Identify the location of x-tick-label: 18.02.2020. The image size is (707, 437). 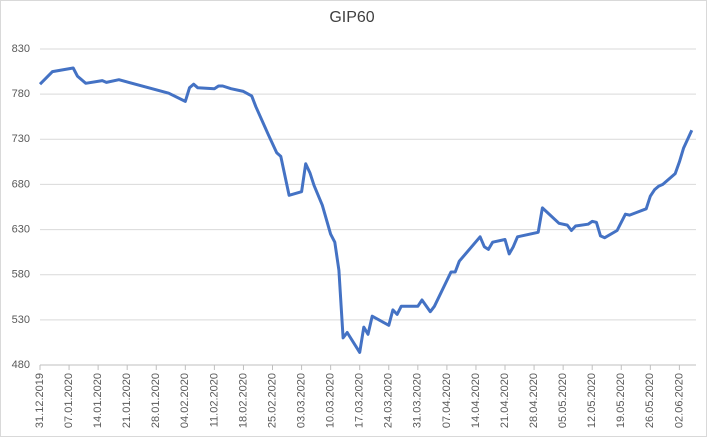
(243, 400).